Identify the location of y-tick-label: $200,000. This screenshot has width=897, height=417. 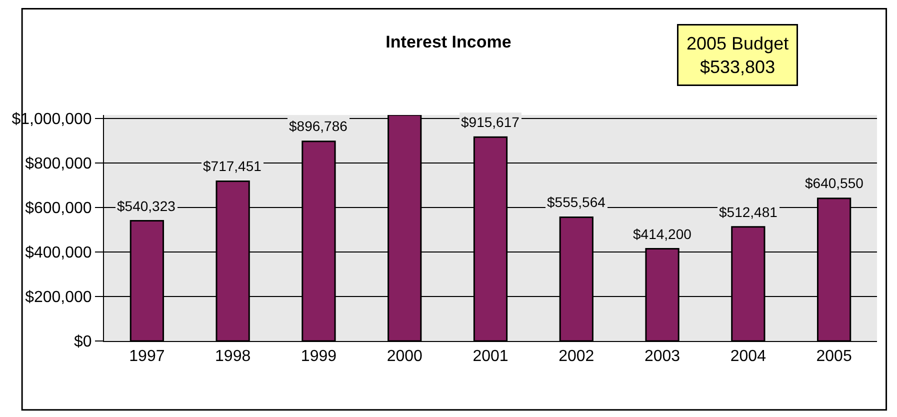
(58, 297).